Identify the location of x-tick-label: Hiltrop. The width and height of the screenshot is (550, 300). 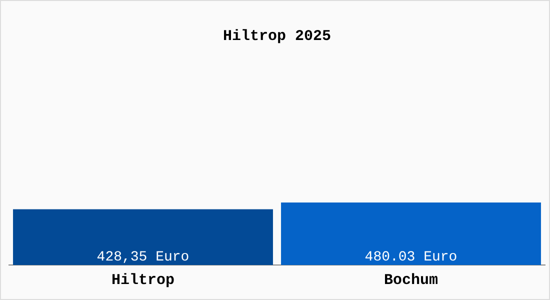
(143, 280).